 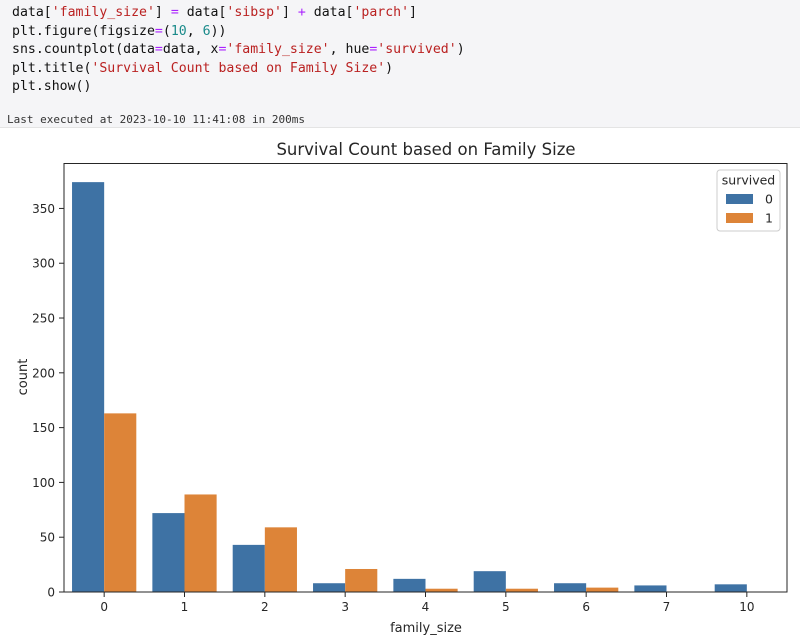 I want to click on code-token: (, so click(x=166, y=31).